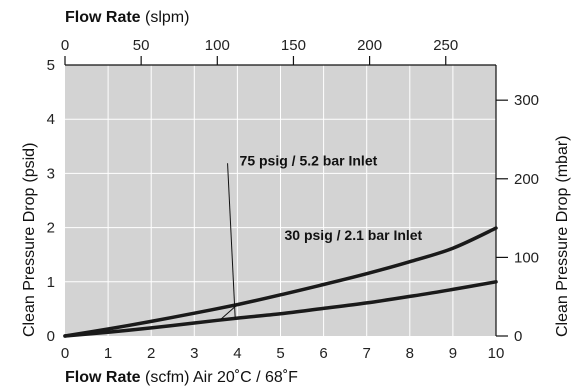 The height and width of the screenshot is (389, 573). I want to click on left-tick-label: 5, so click(51, 65).